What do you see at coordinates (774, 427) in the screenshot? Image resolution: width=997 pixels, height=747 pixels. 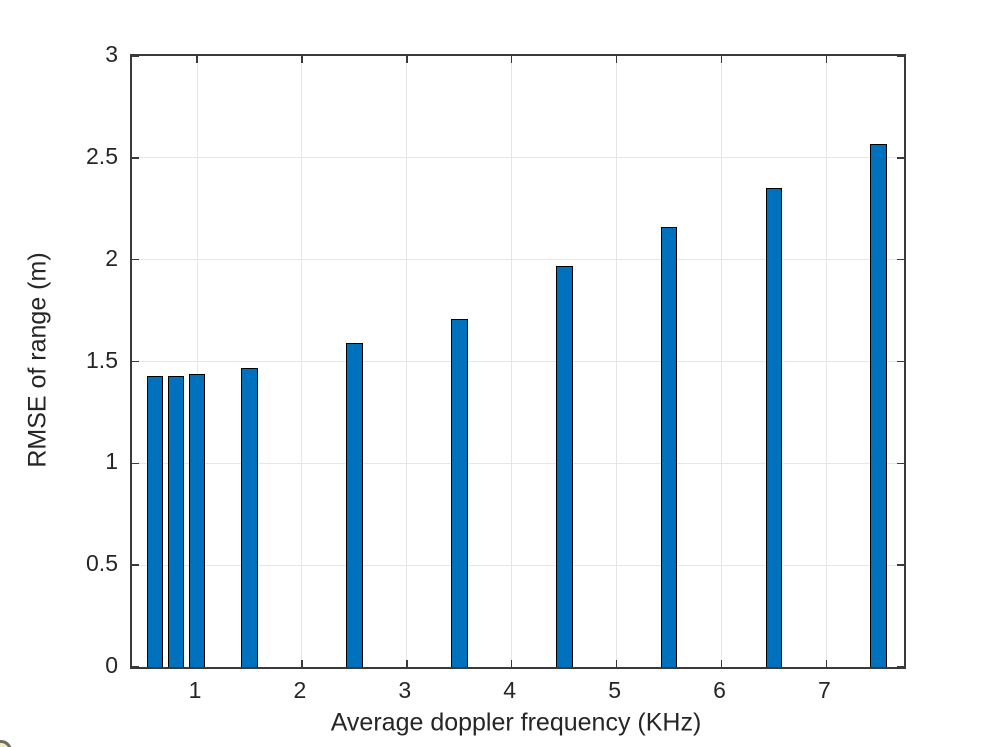 I see `bar-x-6.5` at bounding box center [774, 427].